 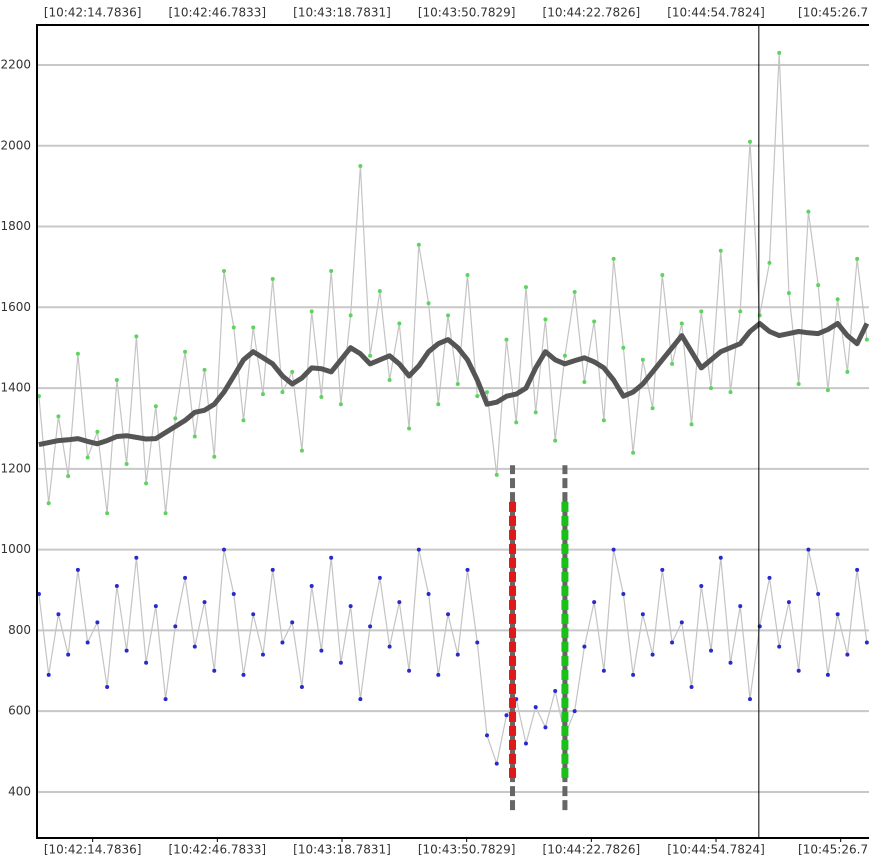 What do you see at coordinates (19, 791) in the screenshot?
I see `y-tick-label: 400` at bounding box center [19, 791].